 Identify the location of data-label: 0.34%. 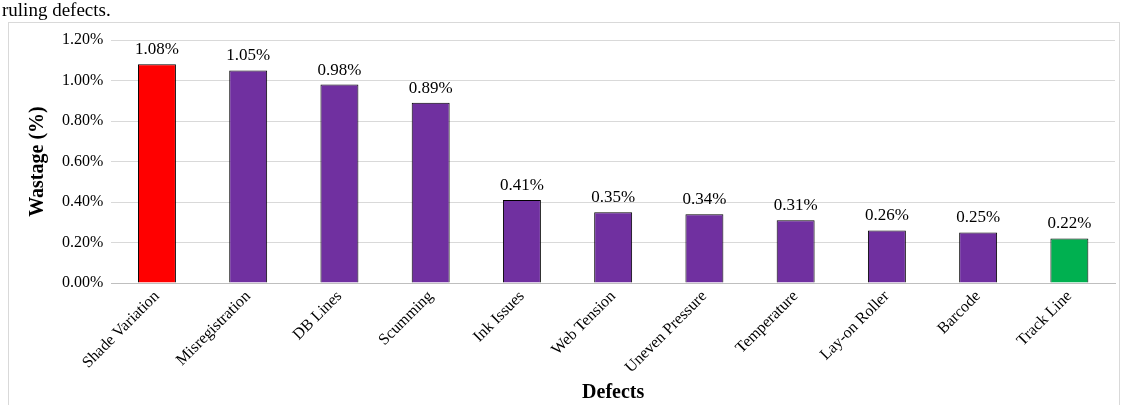
(704, 199).